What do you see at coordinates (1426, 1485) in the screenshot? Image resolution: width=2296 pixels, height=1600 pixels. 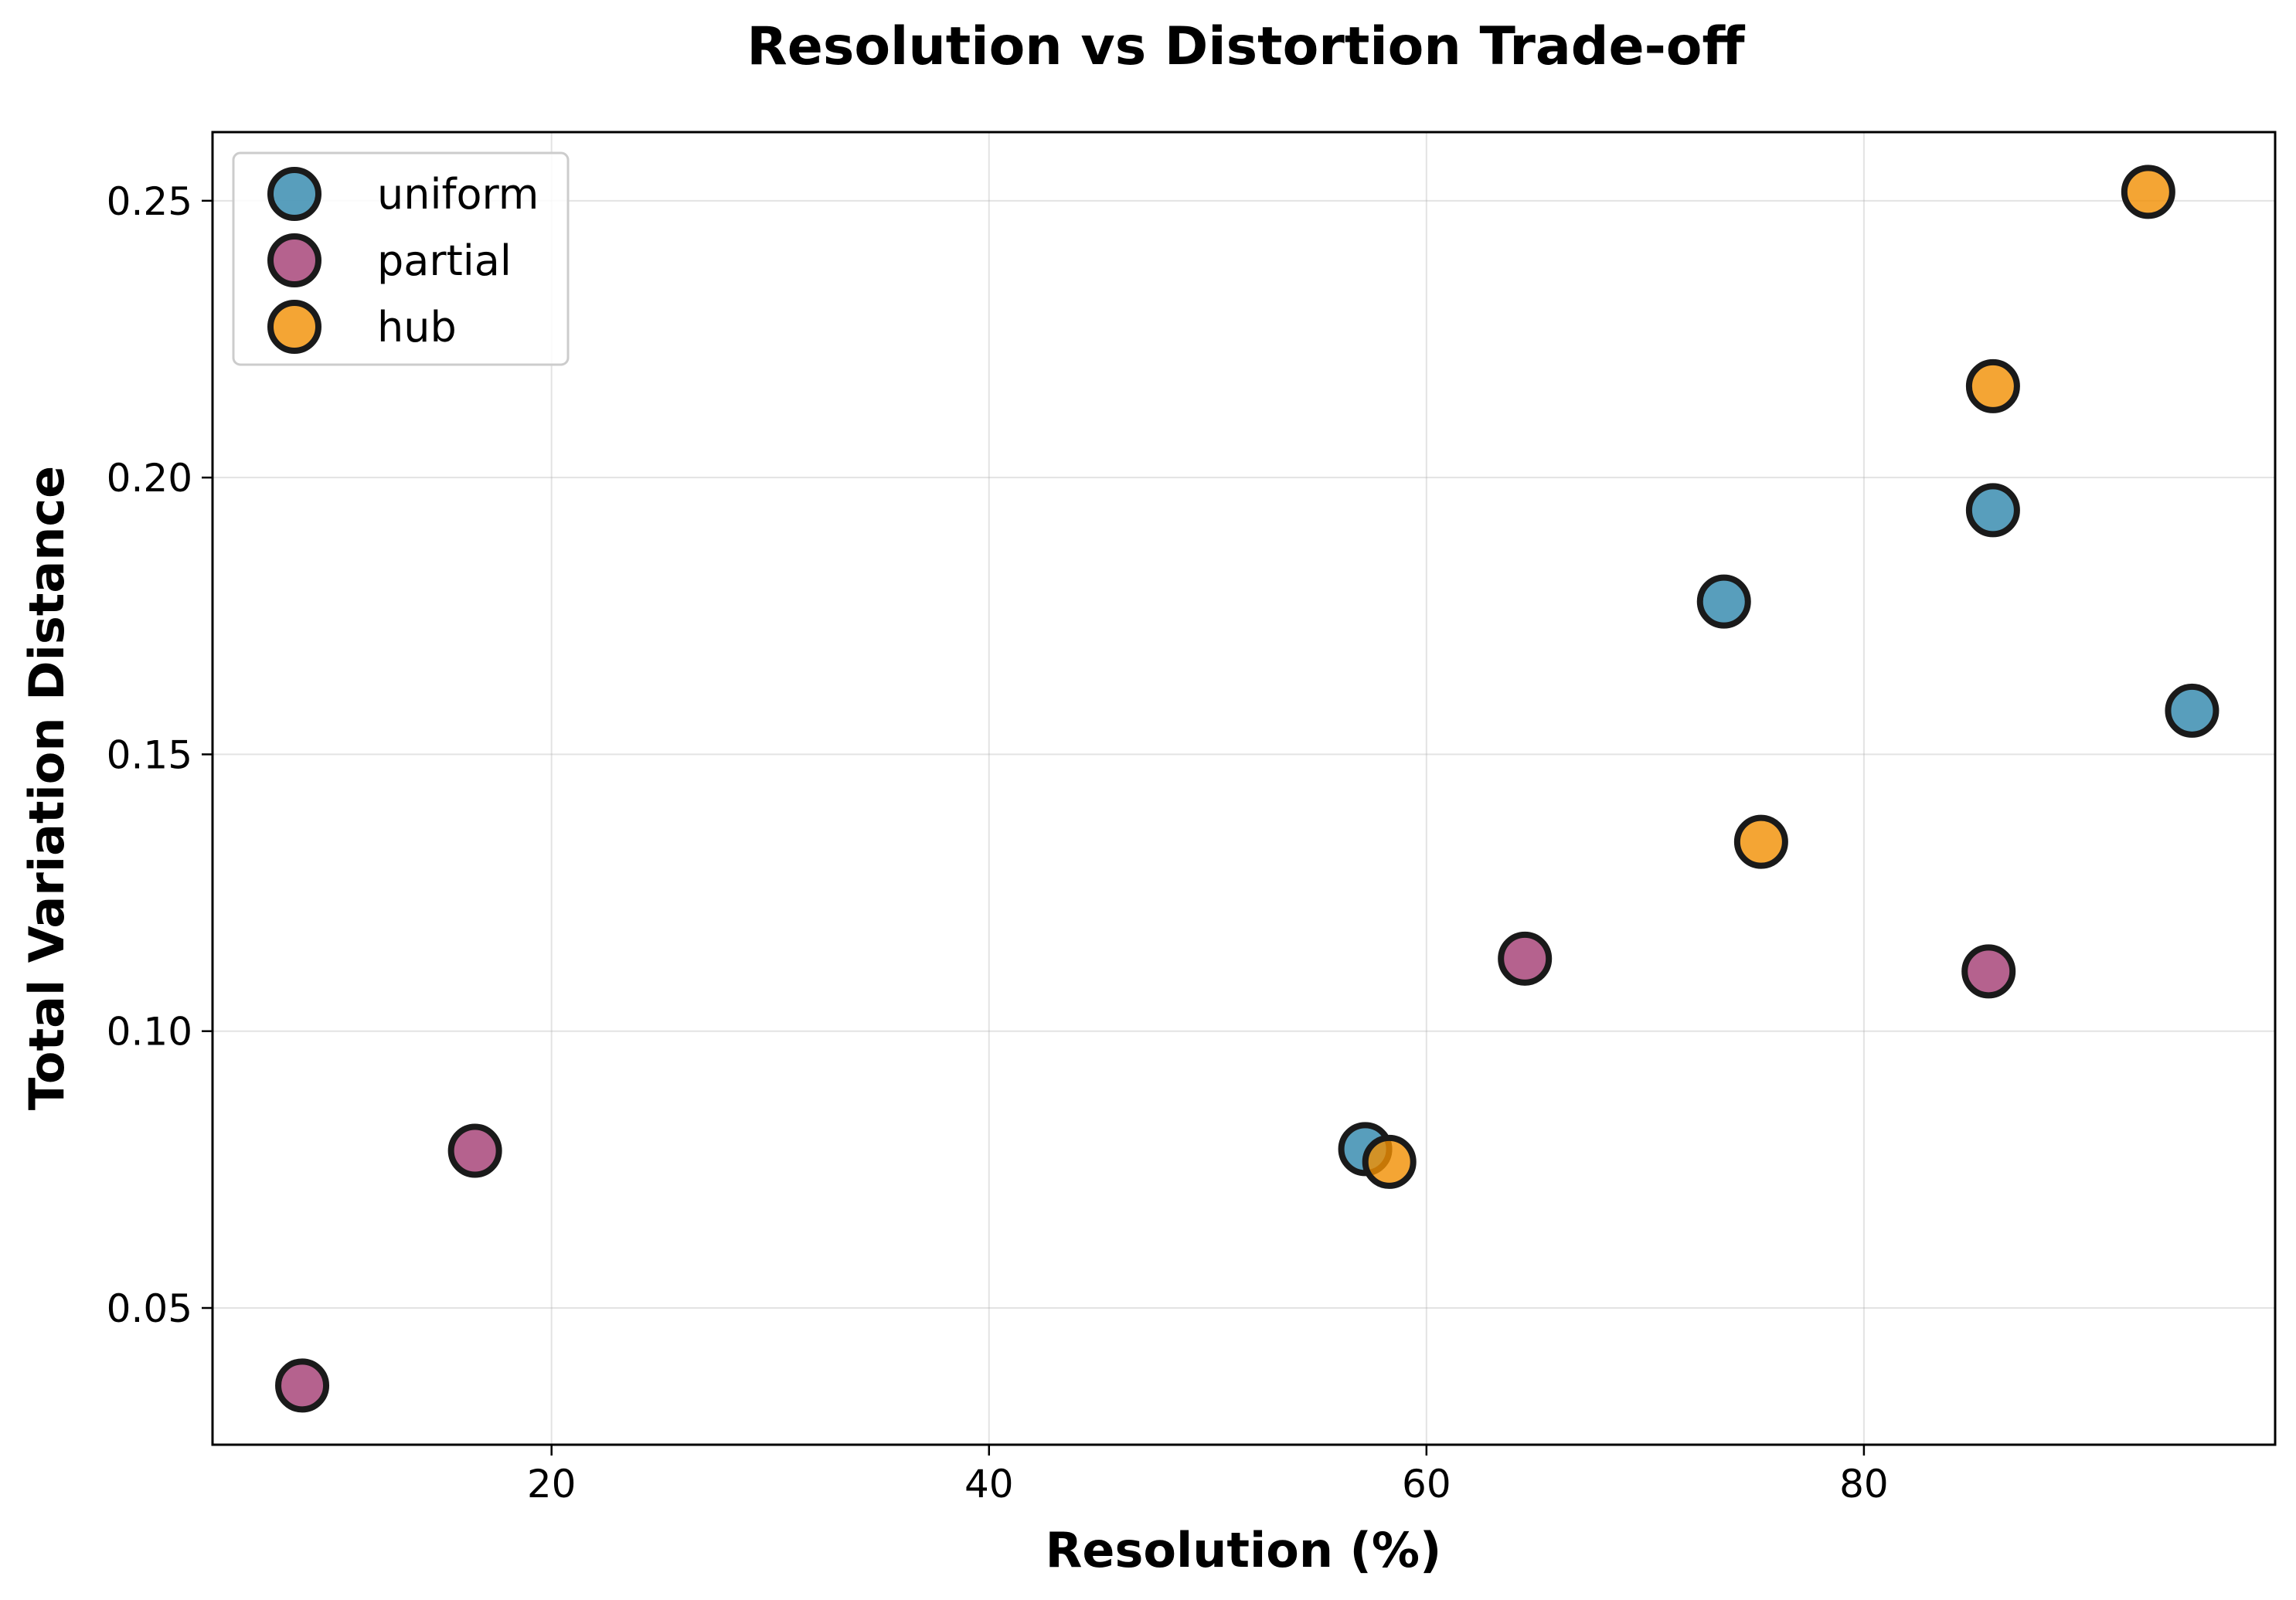 I see `x-tick-label: 60` at bounding box center [1426, 1485].